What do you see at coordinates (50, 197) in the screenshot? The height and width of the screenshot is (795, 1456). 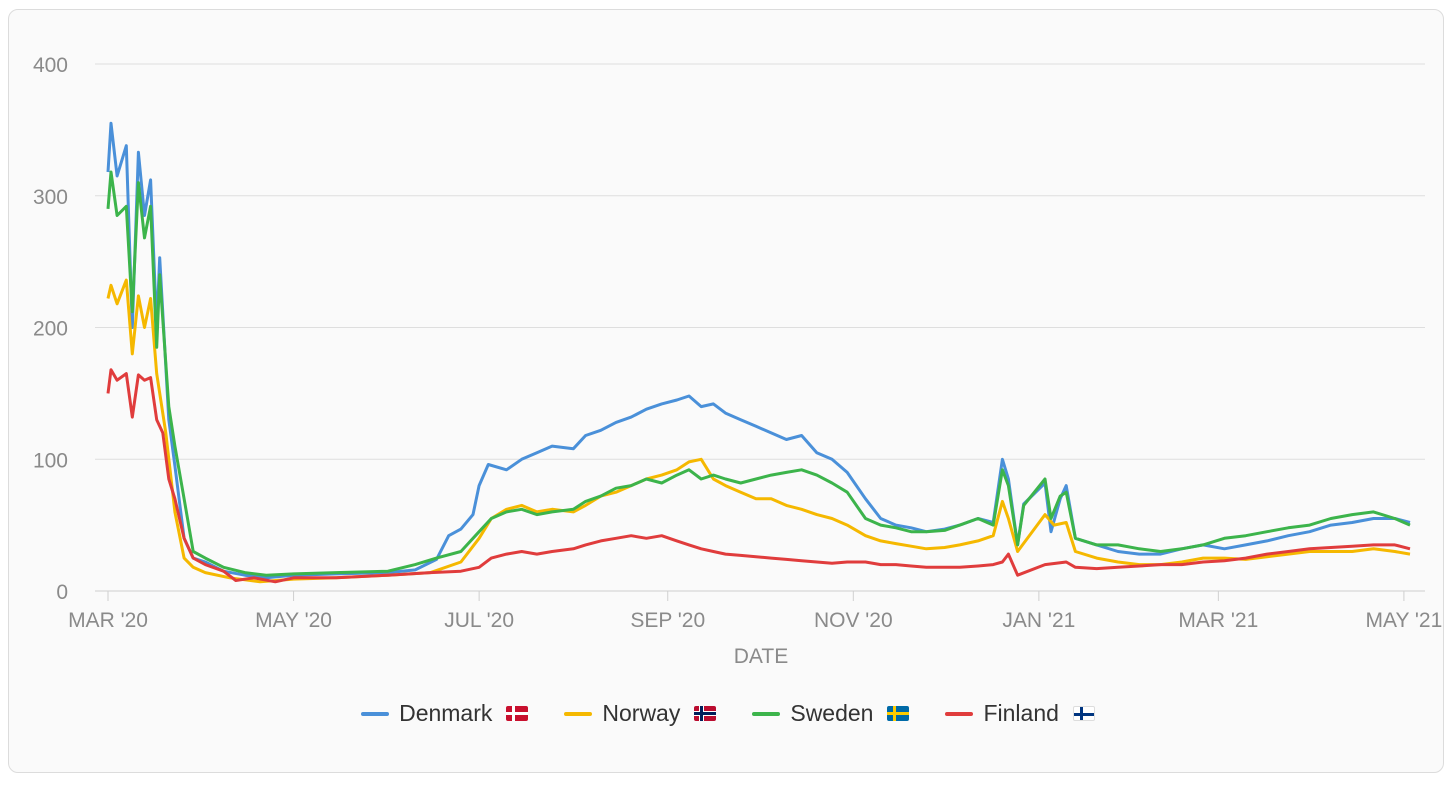 I see `y-tick-label: 300` at bounding box center [50, 197].